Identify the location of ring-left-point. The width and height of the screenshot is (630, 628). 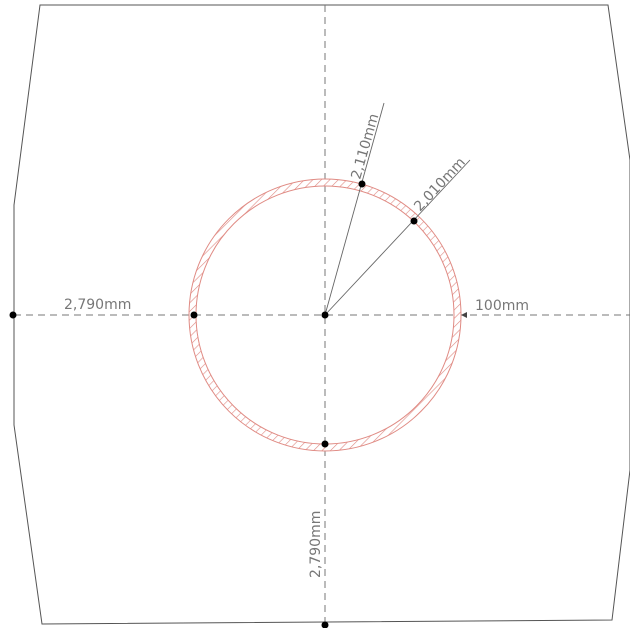
(194, 315).